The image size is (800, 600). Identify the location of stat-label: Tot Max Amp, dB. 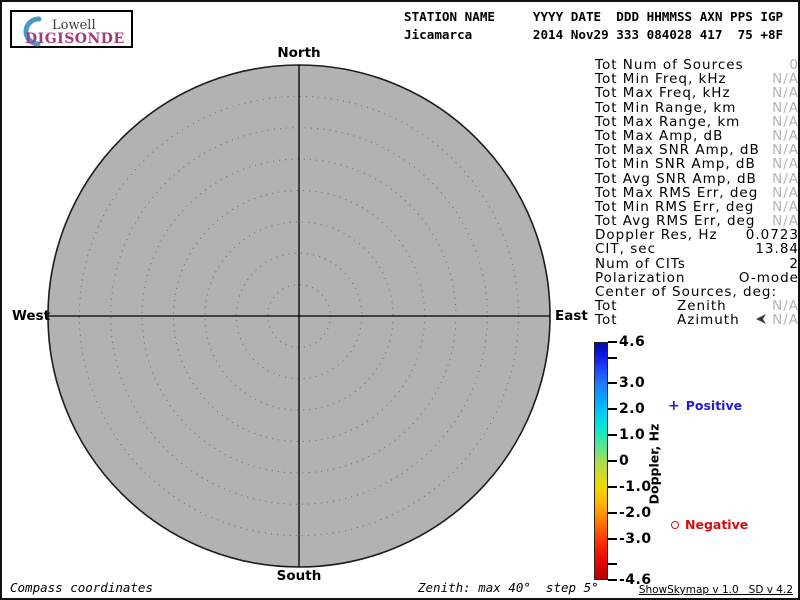
(659, 135).